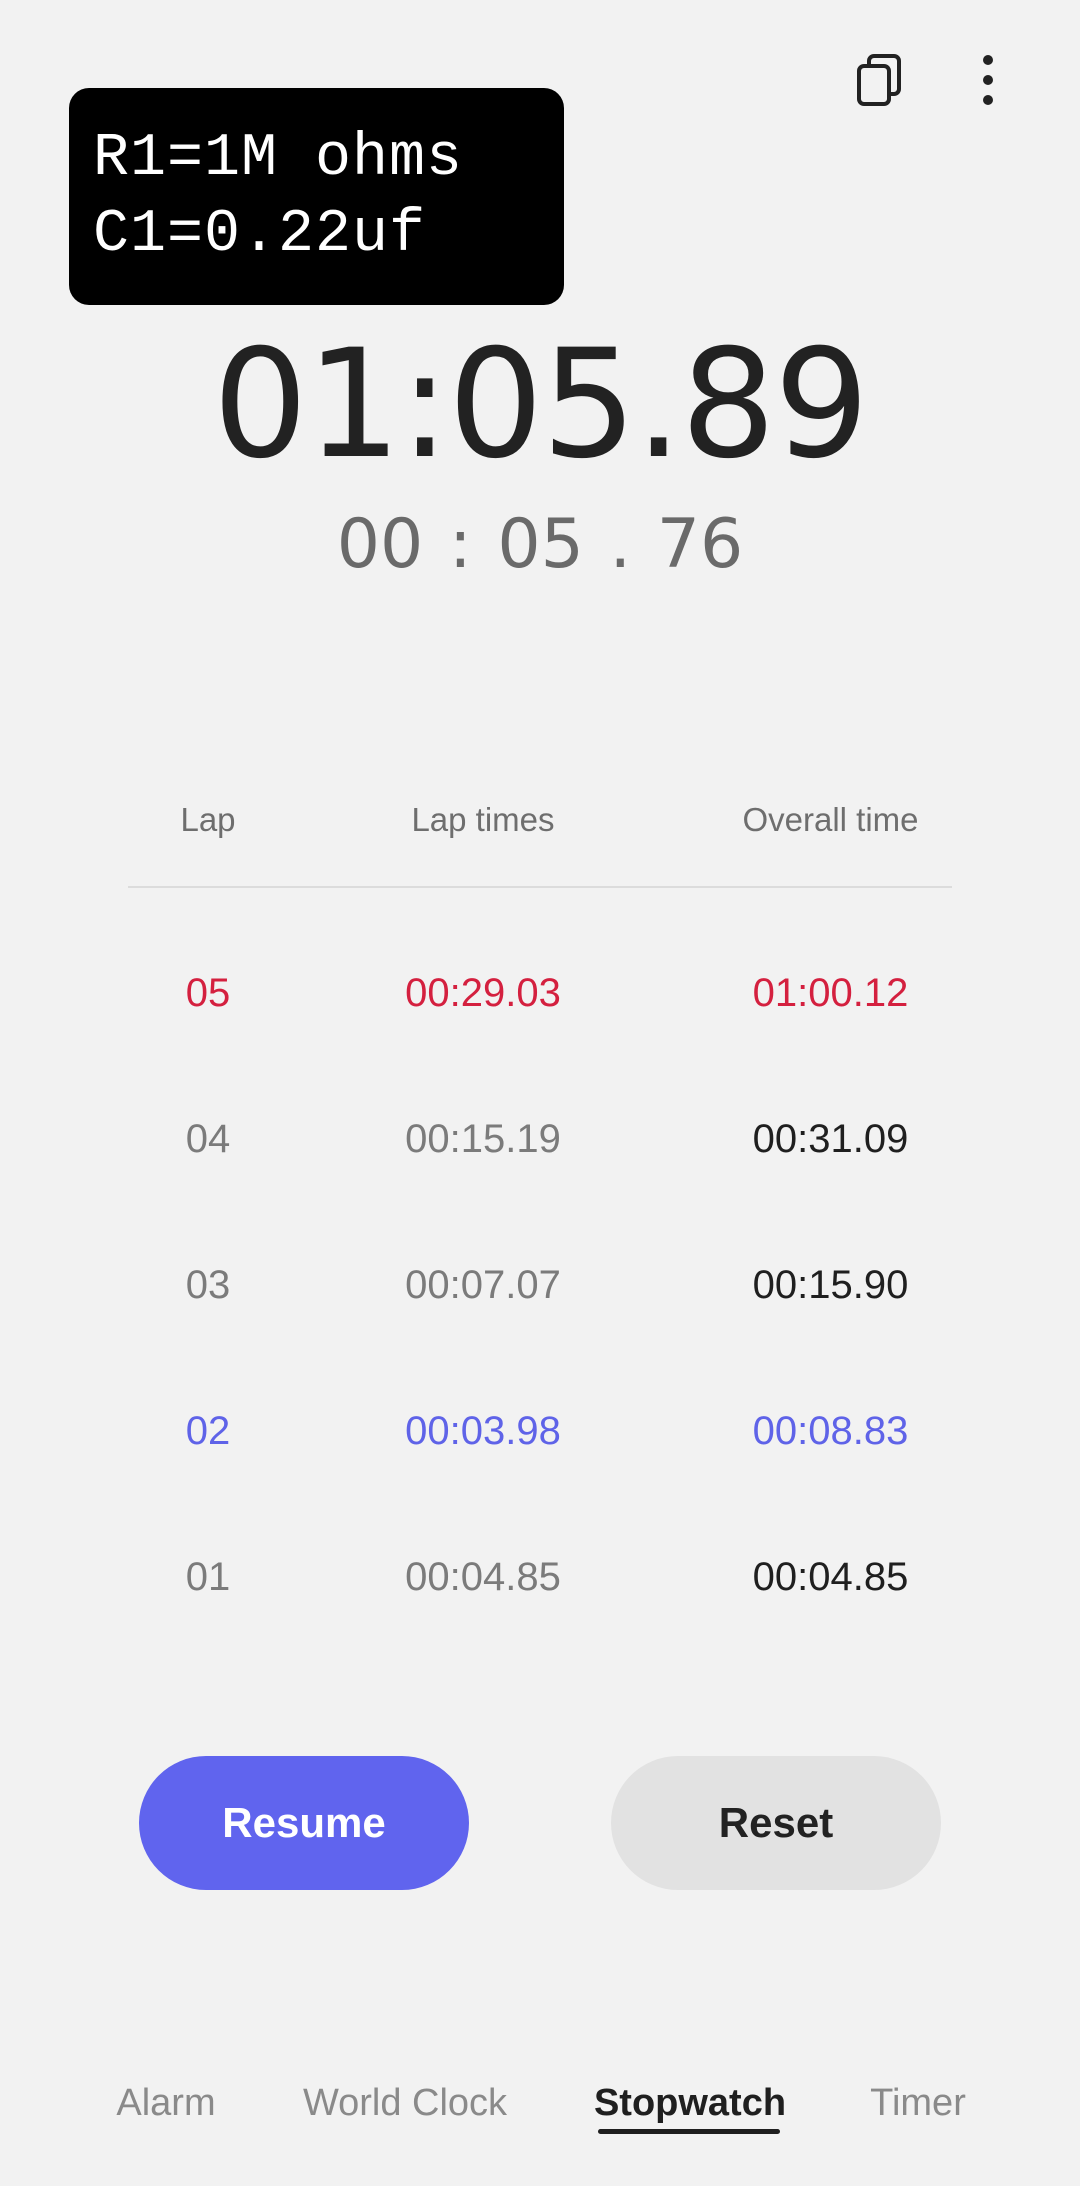 This screenshot has height=2186, width=1080. Describe the element at coordinates (278, 158) in the screenshot. I see `overlay-line-1: R1=1M ohms` at that location.